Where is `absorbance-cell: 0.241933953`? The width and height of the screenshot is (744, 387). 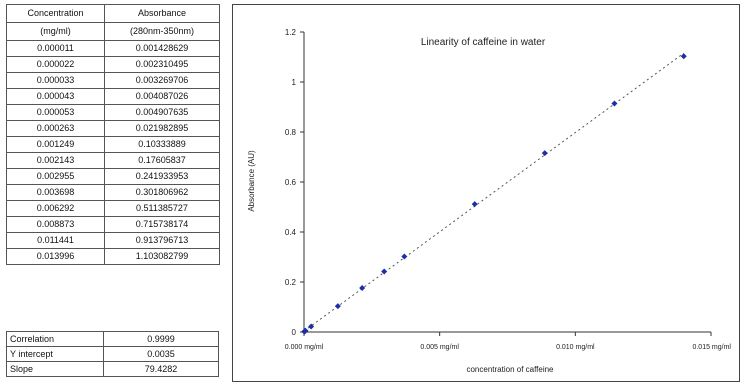
absorbance-cell: 0.241933953 is located at coordinates (162, 176).